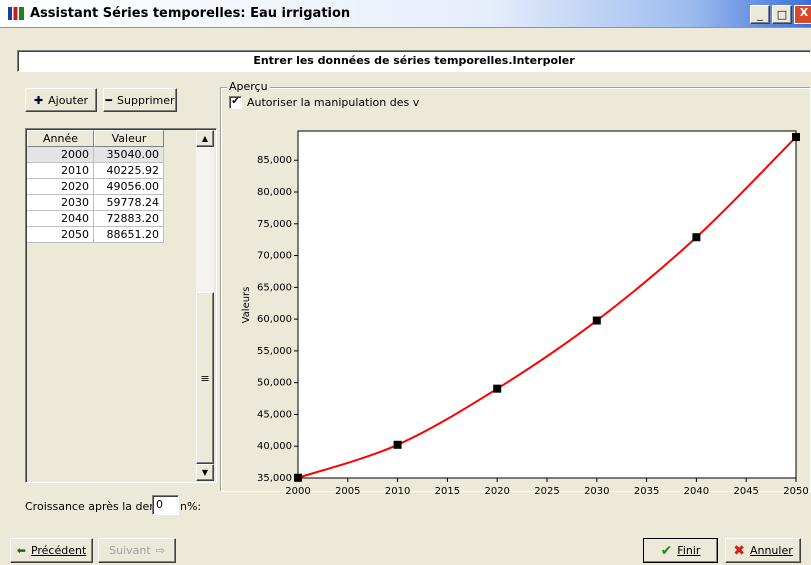  Describe the element at coordinates (782, 14) in the screenshot. I see `maximize-button: □` at that location.